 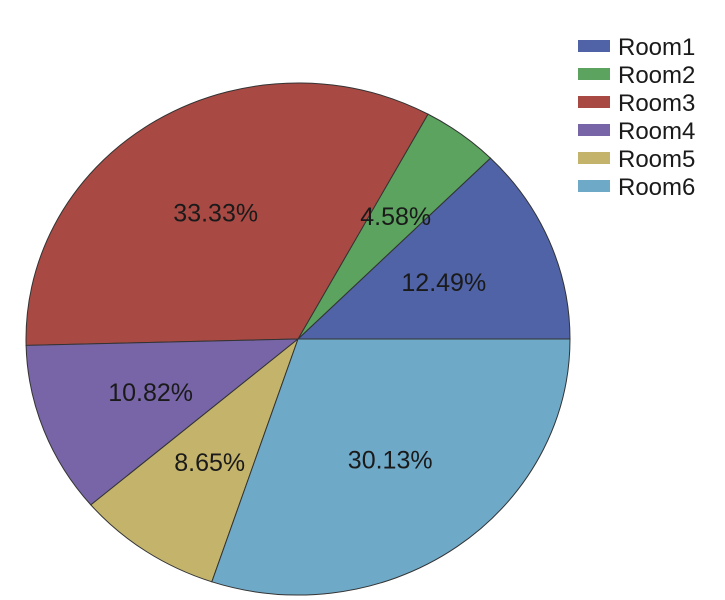 I want to click on slice-label-room2: 4.58%, so click(x=395, y=217).